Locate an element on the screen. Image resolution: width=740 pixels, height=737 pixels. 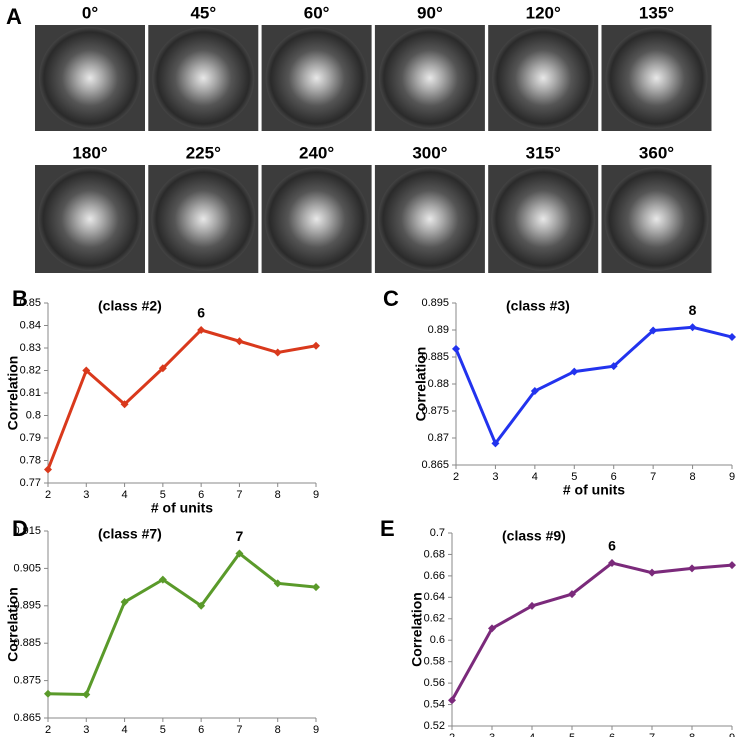
y-tick-label: 0.79 is located at coordinates (30, 438).